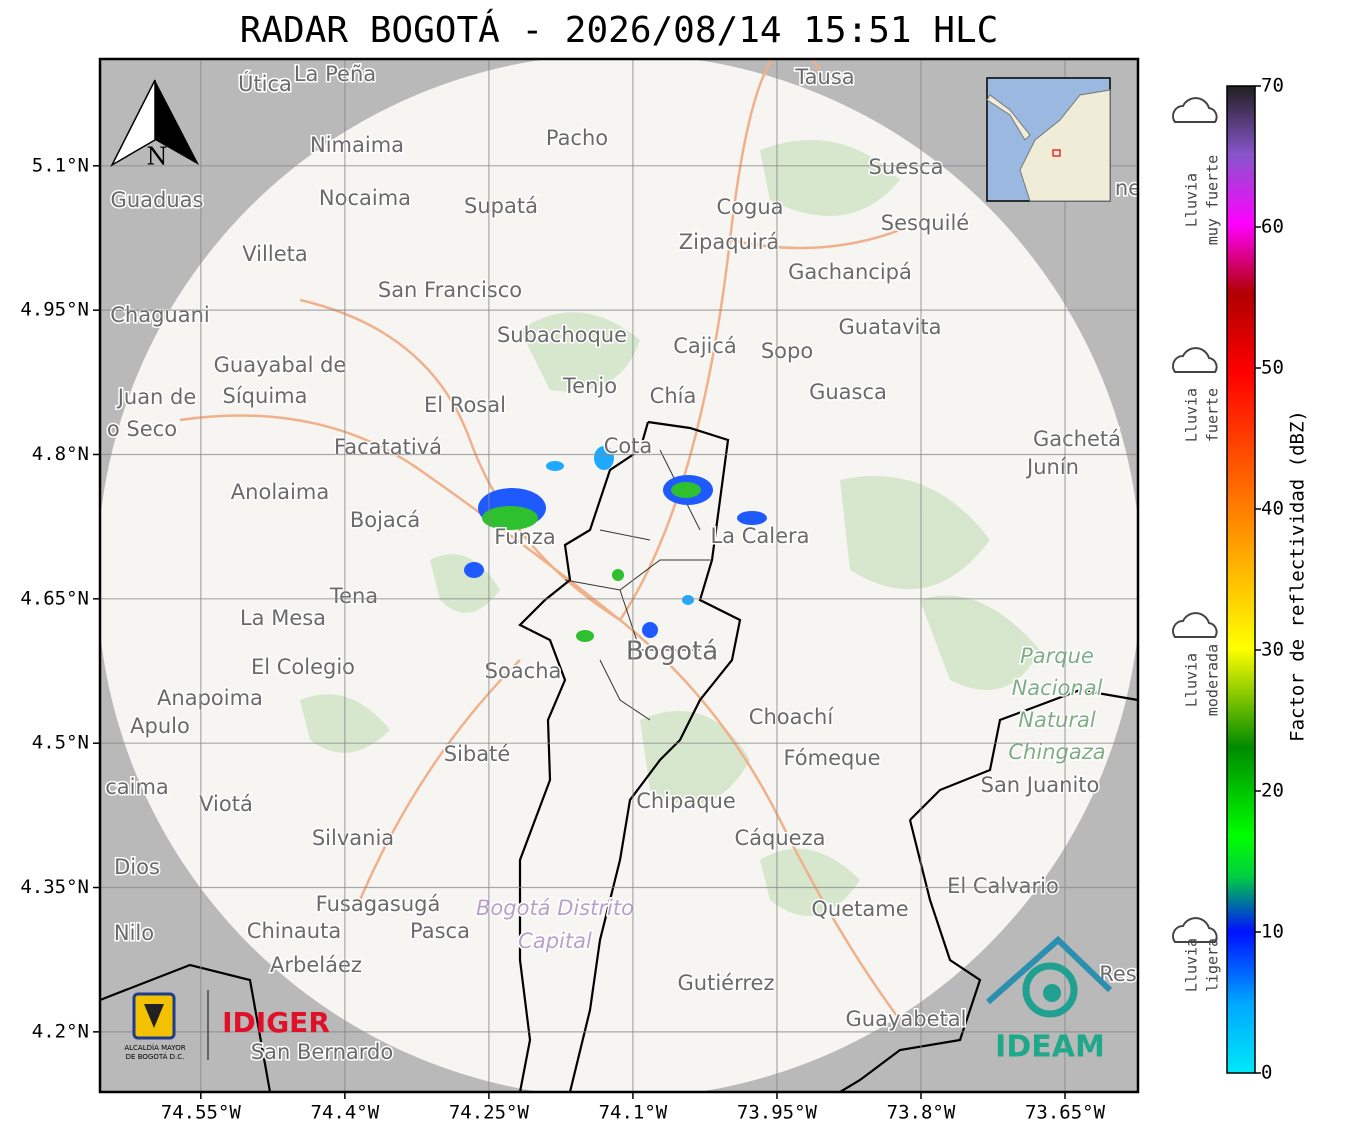  Describe the element at coordinates (322, 1052) in the screenshot. I see `place-label: San Bernardo` at that location.